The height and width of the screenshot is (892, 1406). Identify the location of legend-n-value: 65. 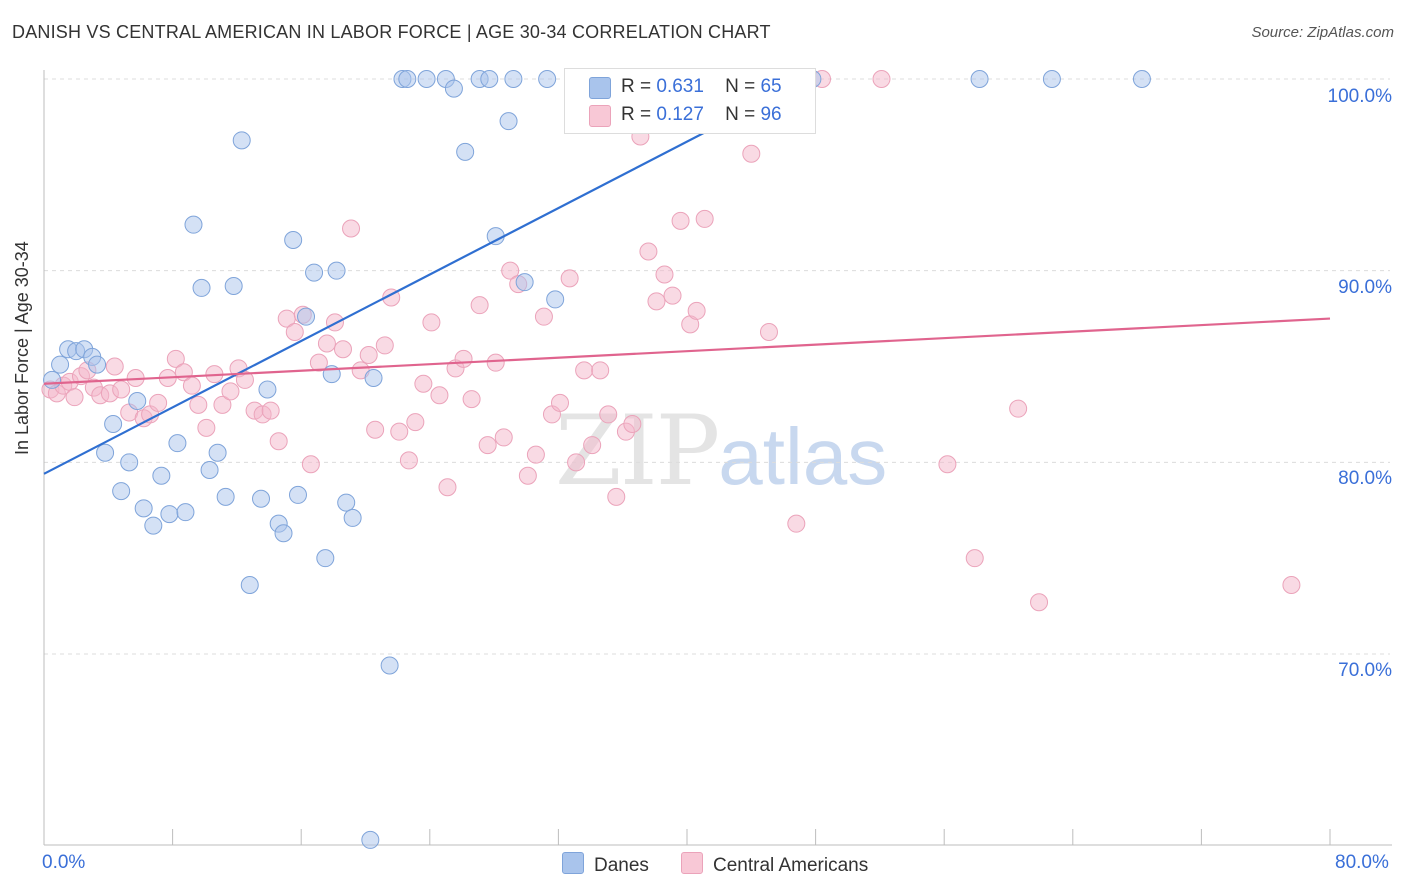
(771, 86).